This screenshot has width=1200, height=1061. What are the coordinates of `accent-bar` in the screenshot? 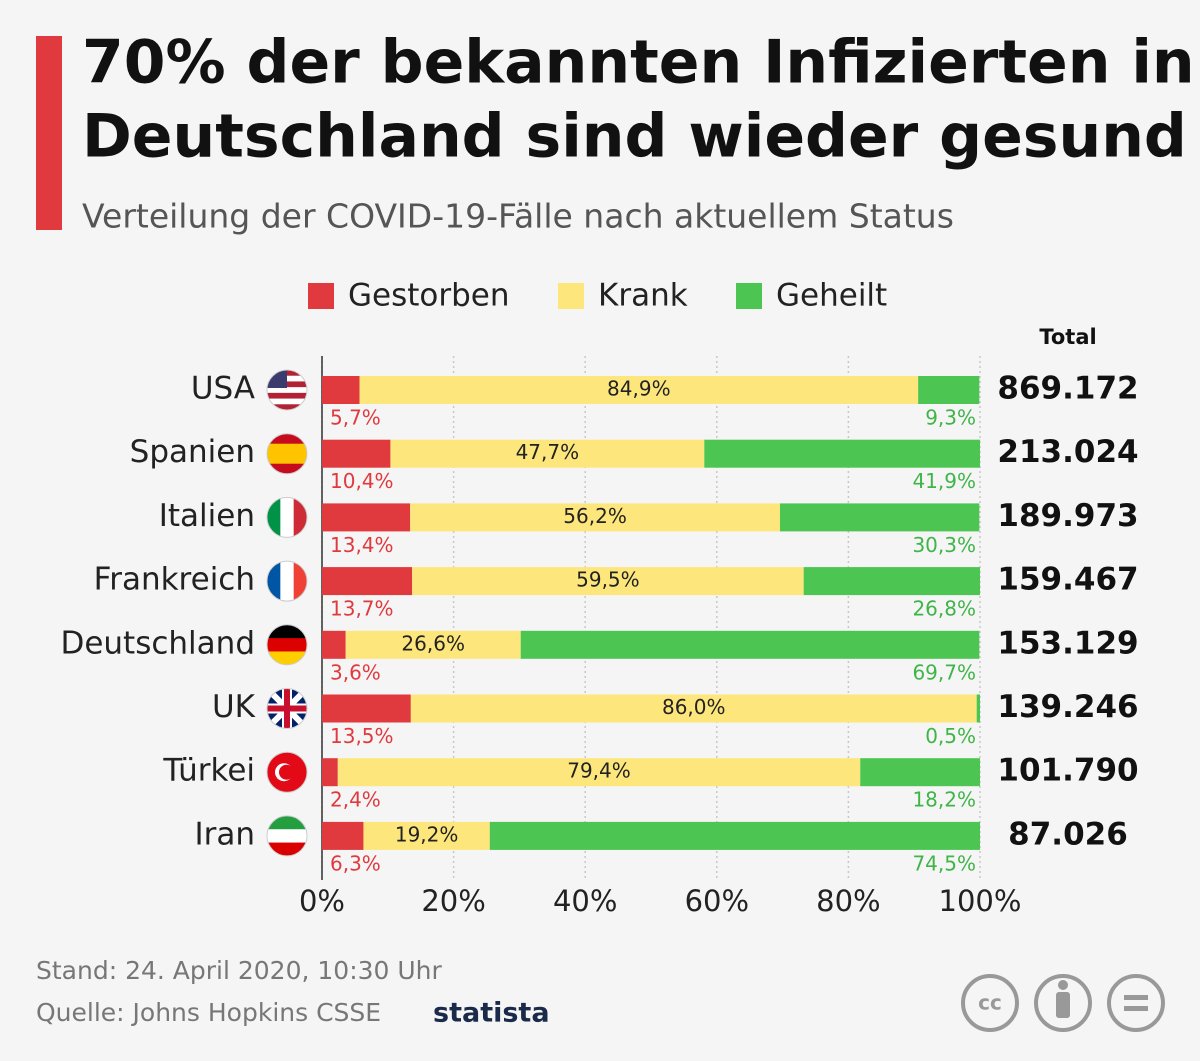 It's located at (49, 133).